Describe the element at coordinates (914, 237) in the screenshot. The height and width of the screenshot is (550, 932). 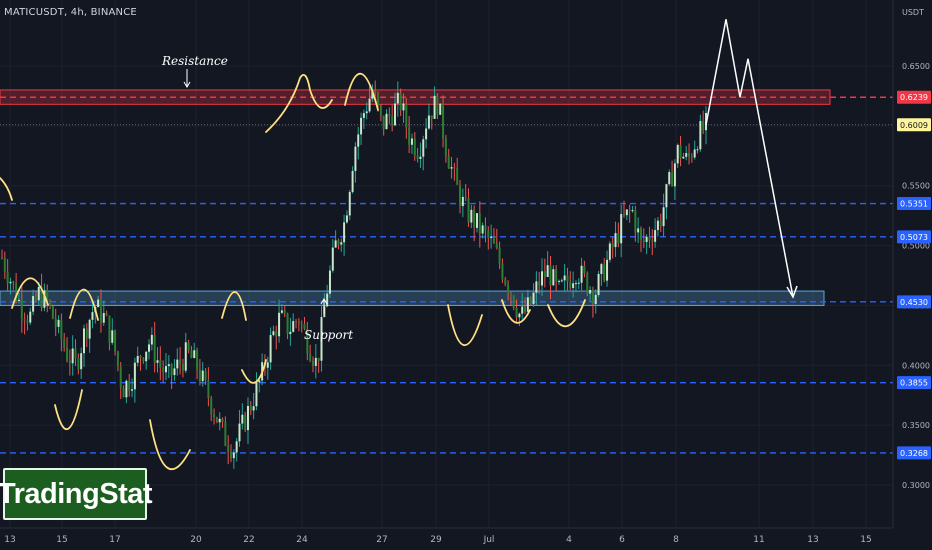
I see `level-tag-0.5073-bg` at that location.